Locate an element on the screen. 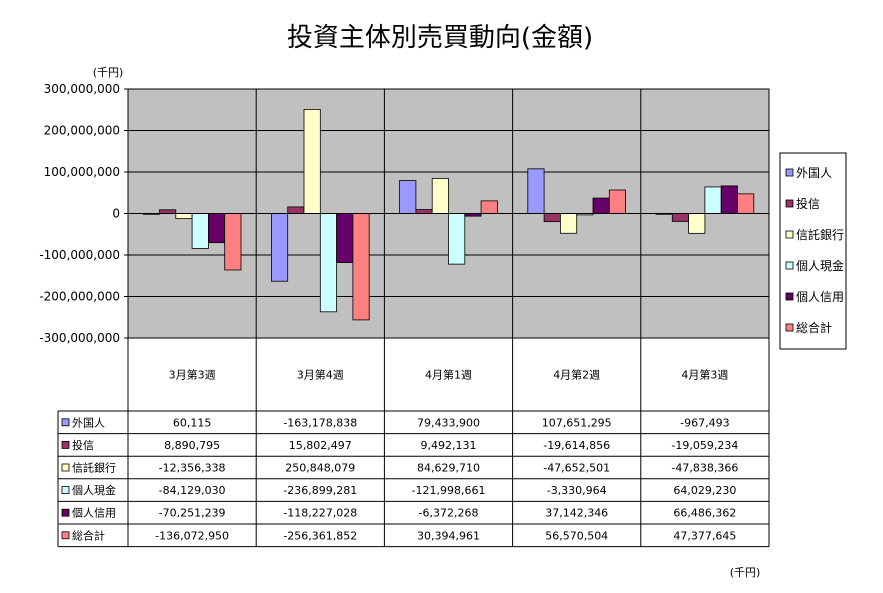  table-row-label: 個人現金 is located at coordinates (94, 490).